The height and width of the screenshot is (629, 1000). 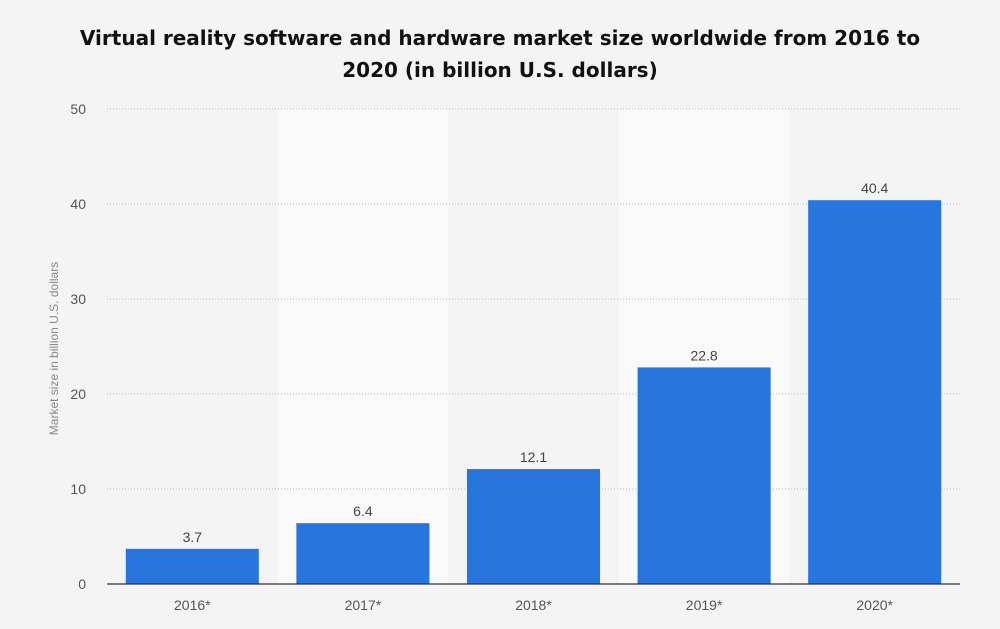 What do you see at coordinates (363, 346) in the screenshot?
I see `background-band` at bounding box center [363, 346].